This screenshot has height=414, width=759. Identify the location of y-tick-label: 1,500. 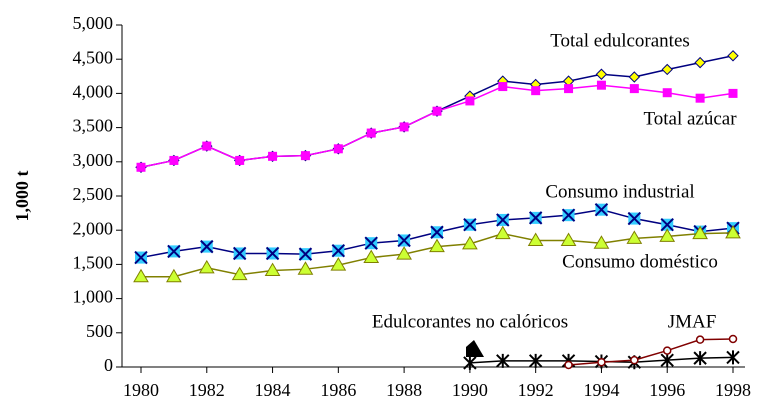
(93, 263).